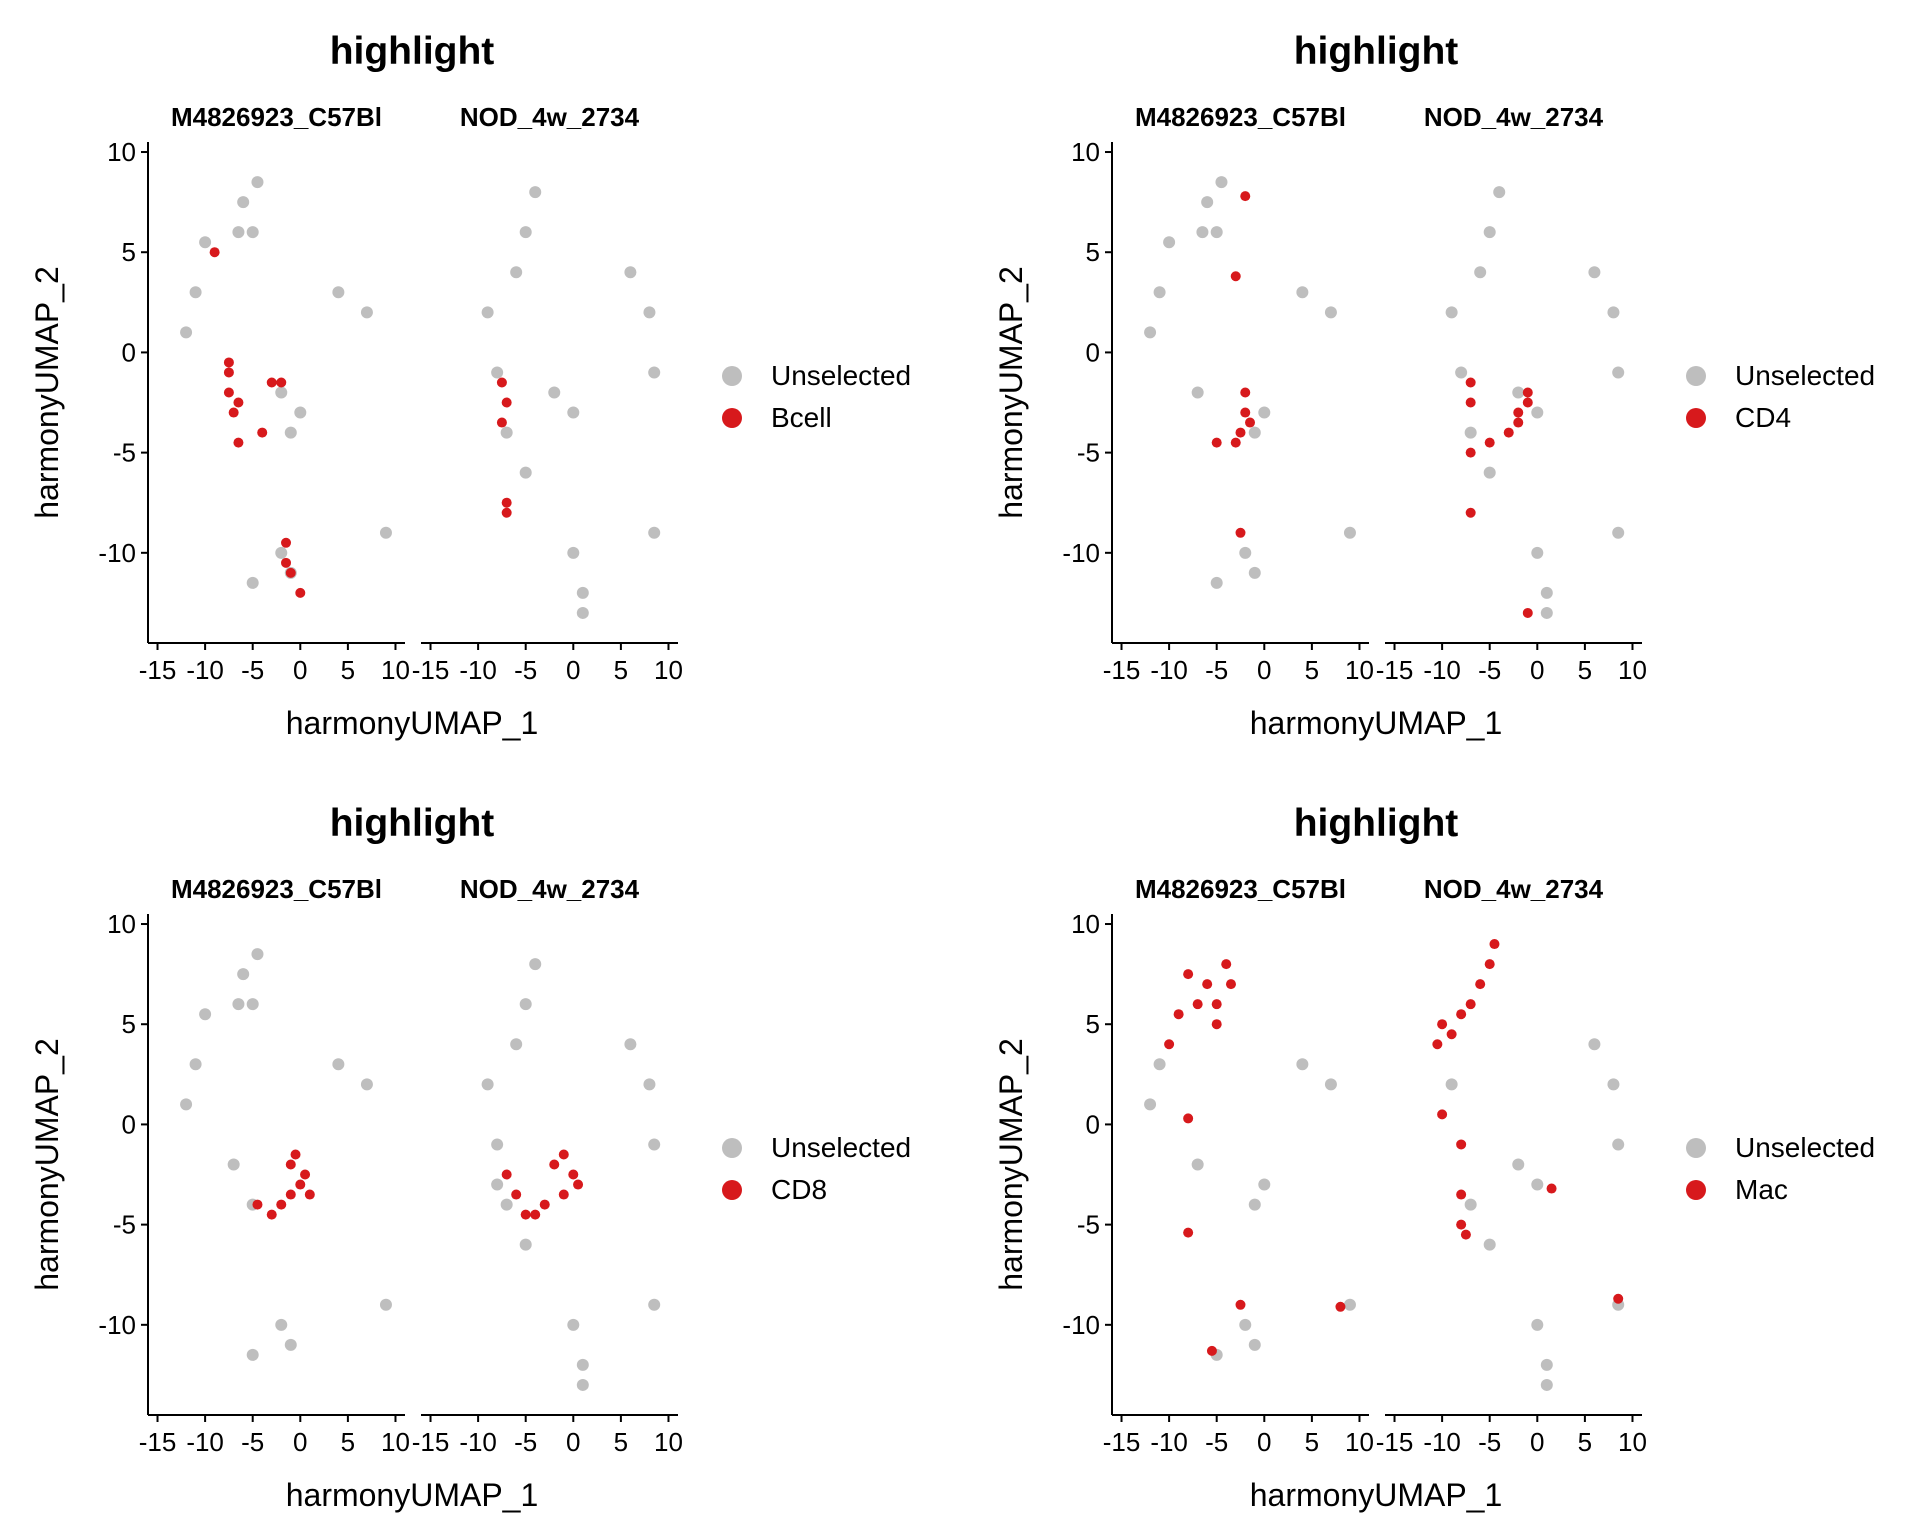 Image resolution: width=1920 pixels, height=1536 pixels. Describe the element at coordinates (1632, 670) in the screenshot. I see `x-tick-label: 10` at that location.